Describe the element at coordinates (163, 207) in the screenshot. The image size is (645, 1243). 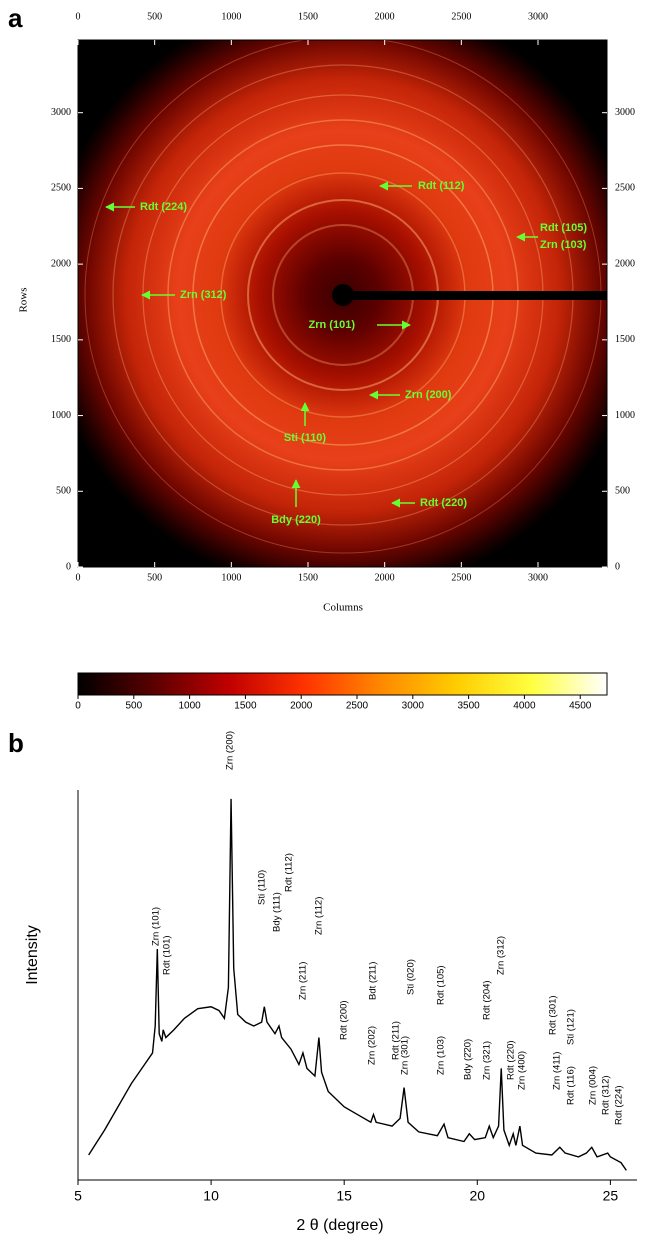
I see `annotation: Rdt (224)` at that location.